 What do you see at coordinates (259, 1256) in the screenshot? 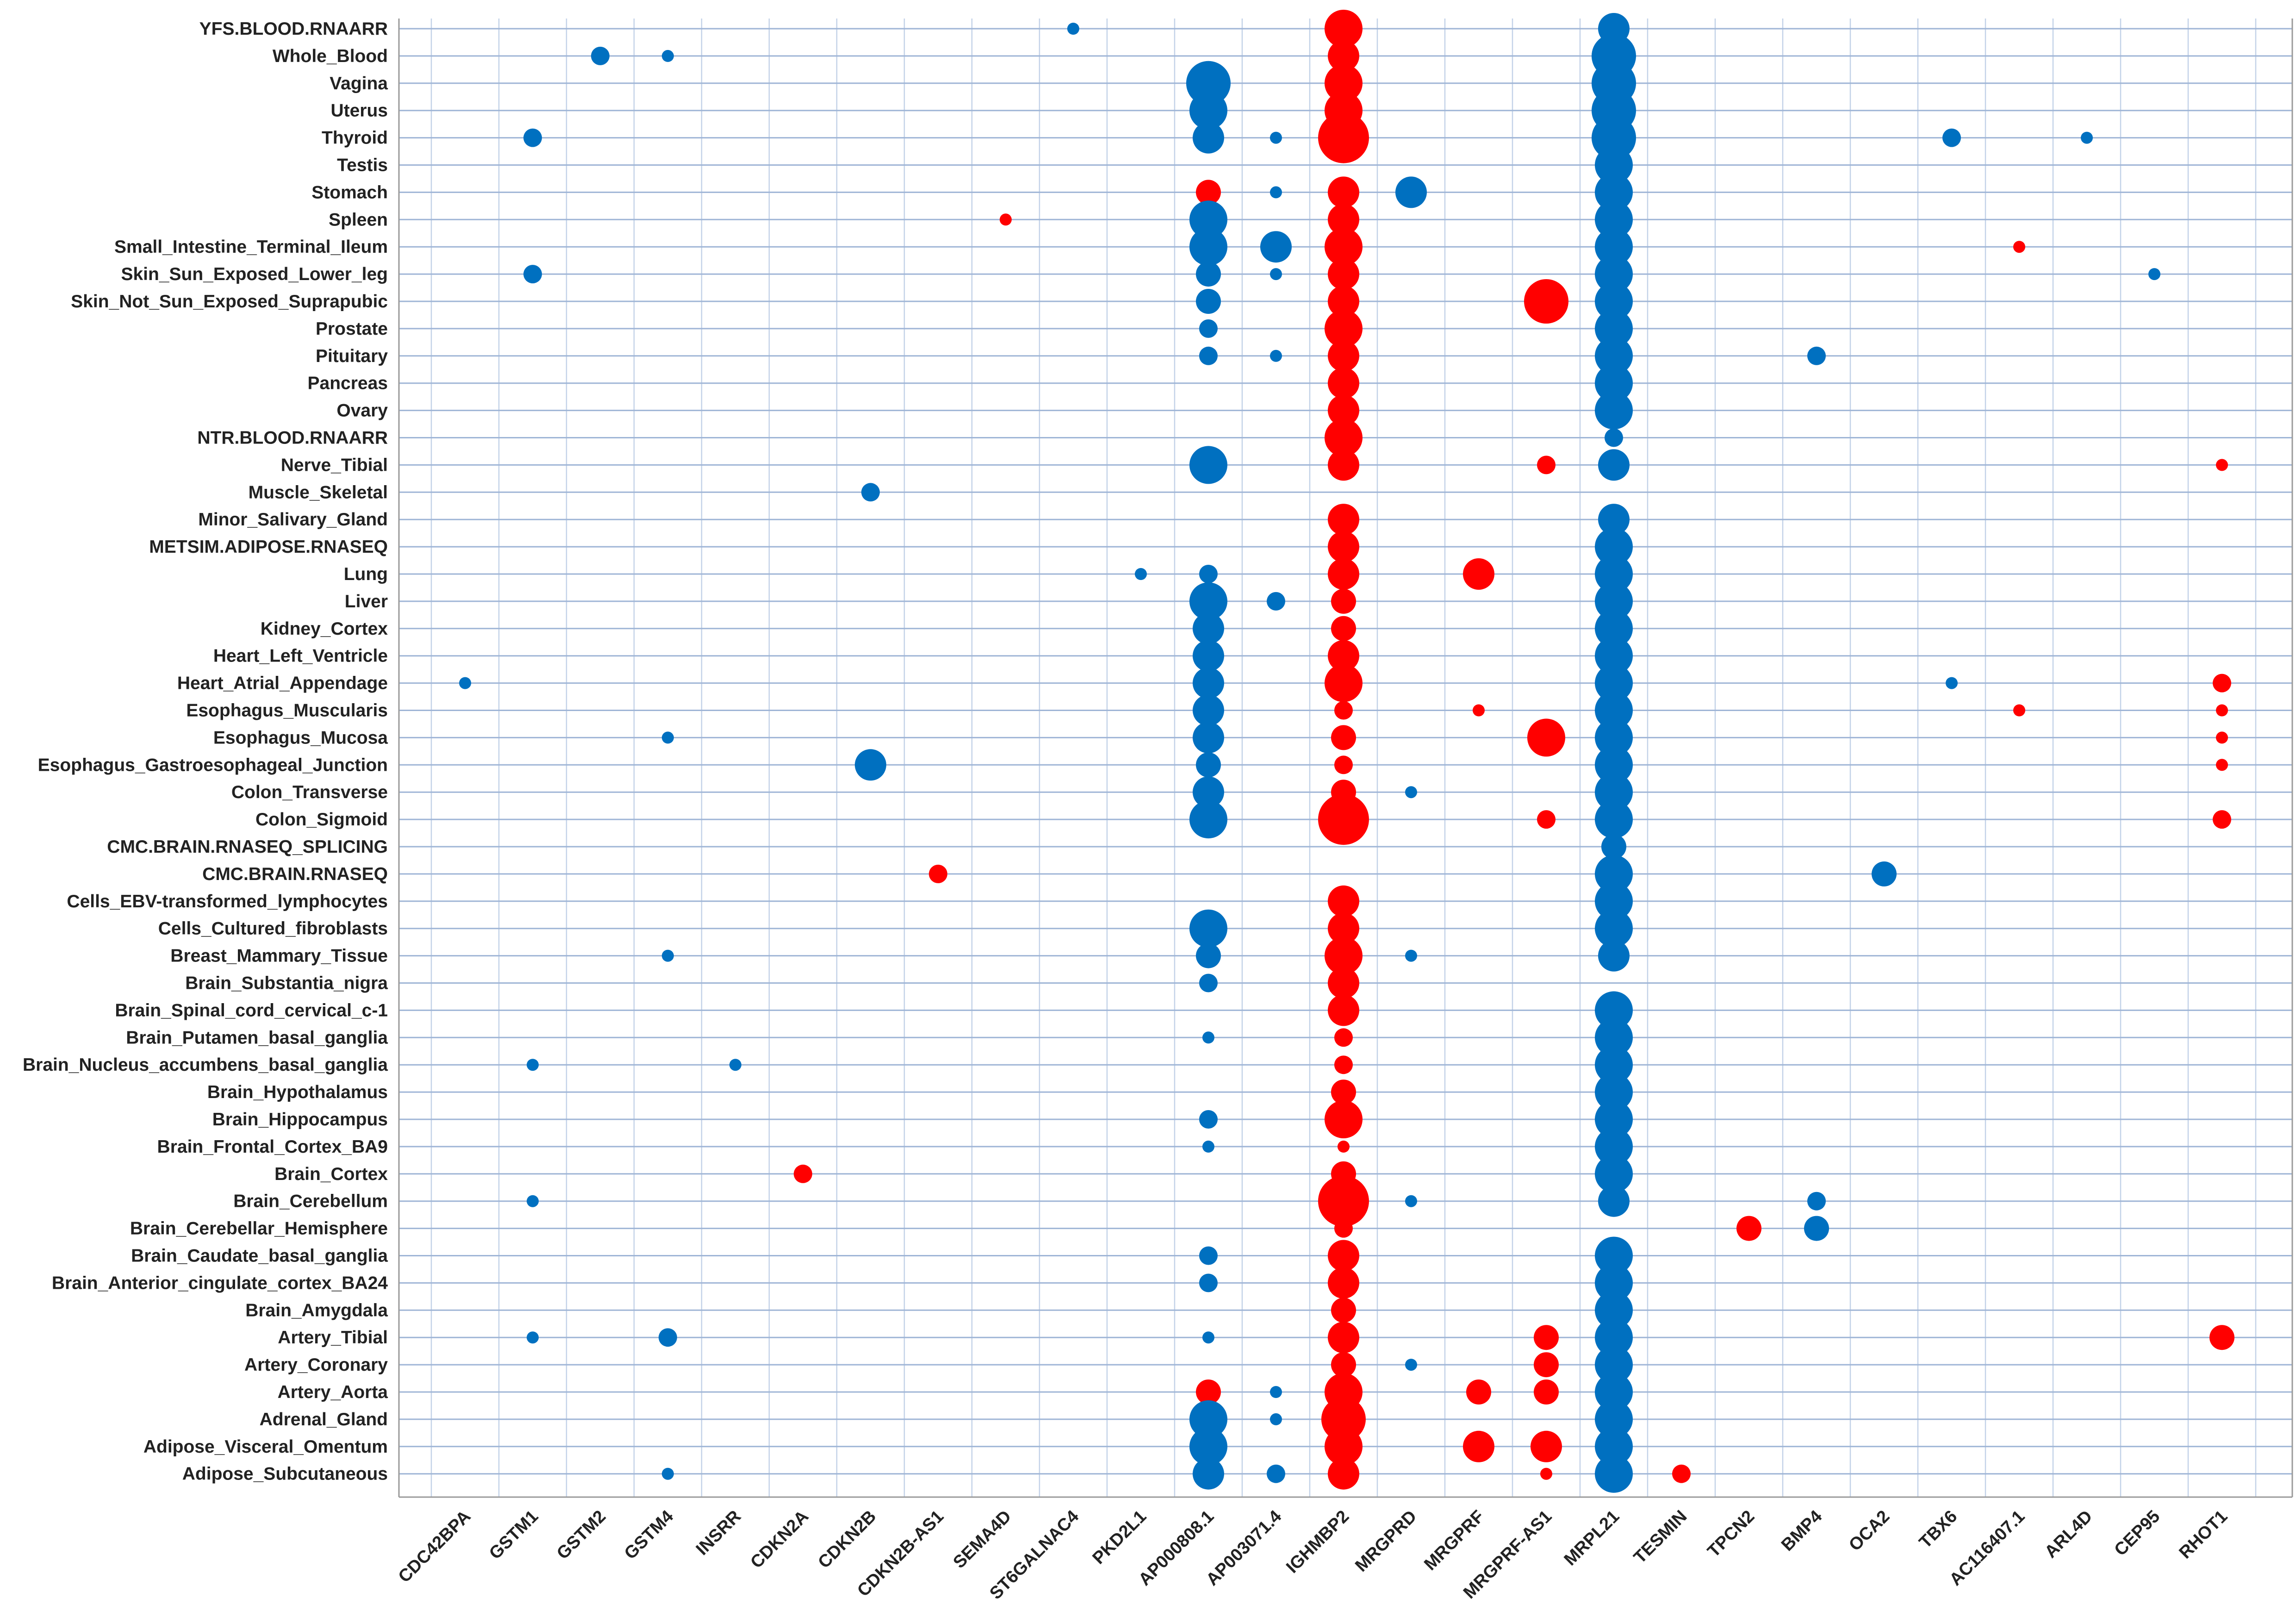
I see `y-tick-label: Brain_Caudate_basal_ganglia` at bounding box center [259, 1256].